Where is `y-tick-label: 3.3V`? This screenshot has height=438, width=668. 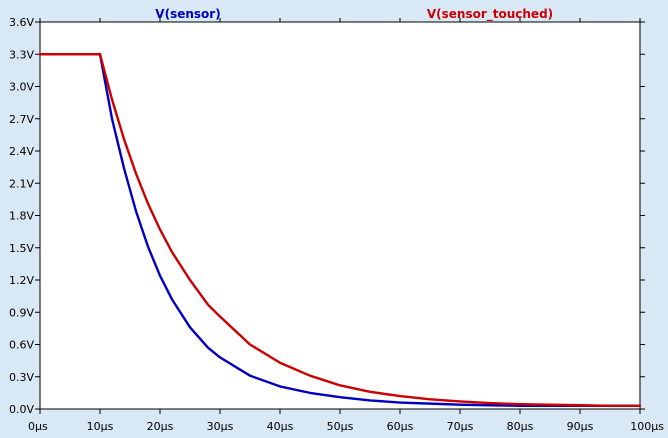
y-tick-label: 3.3V is located at coordinates (21, 54).